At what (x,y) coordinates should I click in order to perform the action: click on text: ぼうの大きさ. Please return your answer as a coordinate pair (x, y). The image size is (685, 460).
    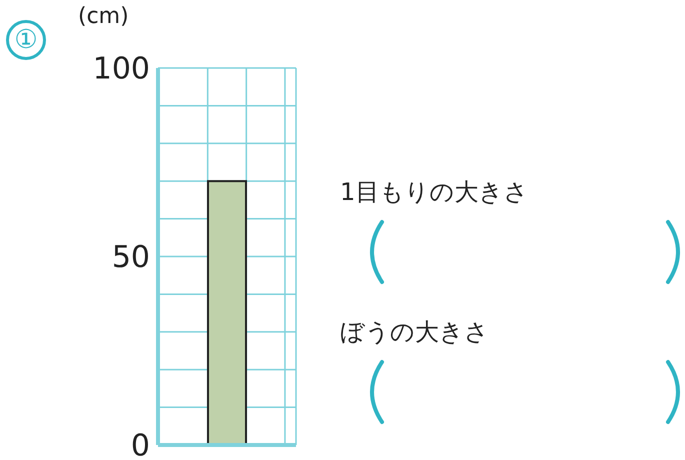
    Looking at the image, I should click on (414, 332).